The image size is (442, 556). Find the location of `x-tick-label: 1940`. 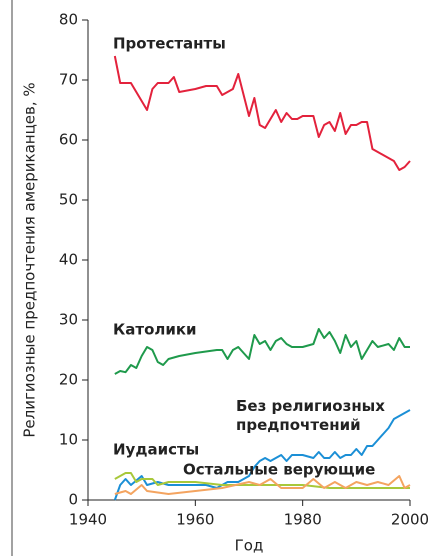

x-tick-label: 1940 is located at coordinates (88, 520).